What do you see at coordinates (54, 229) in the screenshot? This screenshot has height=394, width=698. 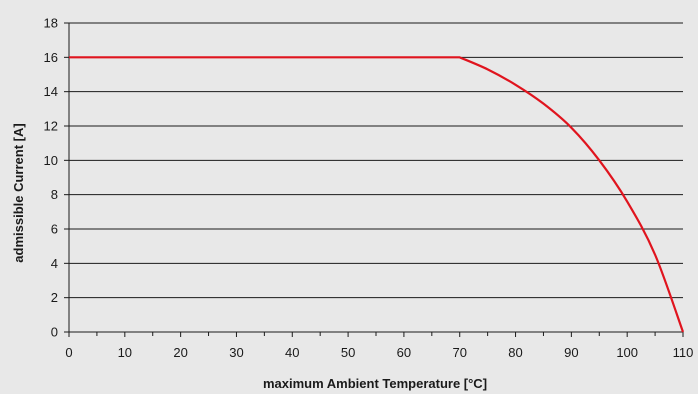 I see `y-tick-label: 6` at bounding box center [54, 229].